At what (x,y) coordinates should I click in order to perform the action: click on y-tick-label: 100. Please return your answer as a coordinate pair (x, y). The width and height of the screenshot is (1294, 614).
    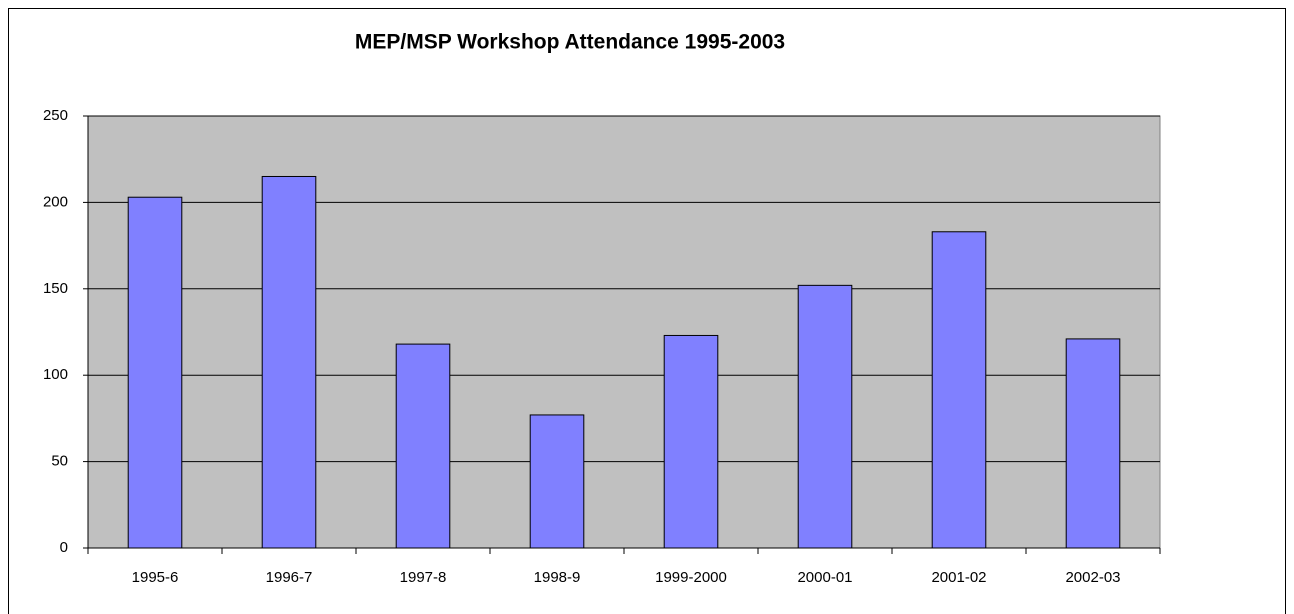
    Looking at the image, I should click on (55, 374).